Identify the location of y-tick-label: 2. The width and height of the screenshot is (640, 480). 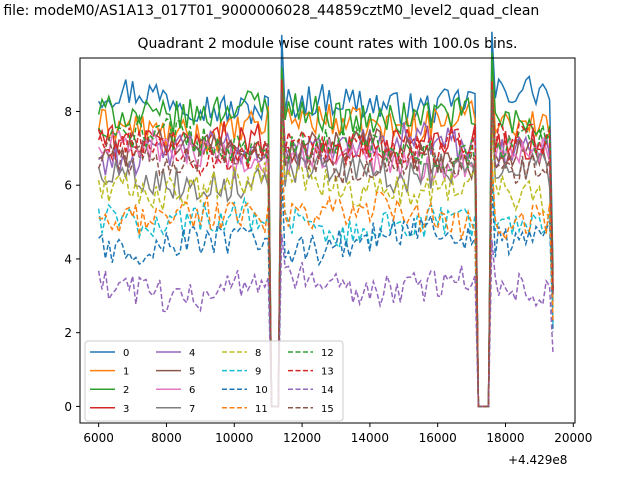
(68, 333).